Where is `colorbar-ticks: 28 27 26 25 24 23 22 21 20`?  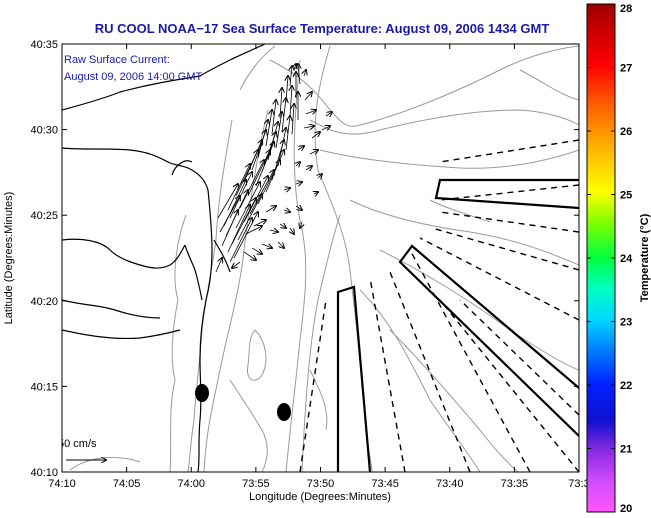
colorbar-ticks: 28 27 26 25 24 23 22 21 20 is located at coordinates (610, 259).